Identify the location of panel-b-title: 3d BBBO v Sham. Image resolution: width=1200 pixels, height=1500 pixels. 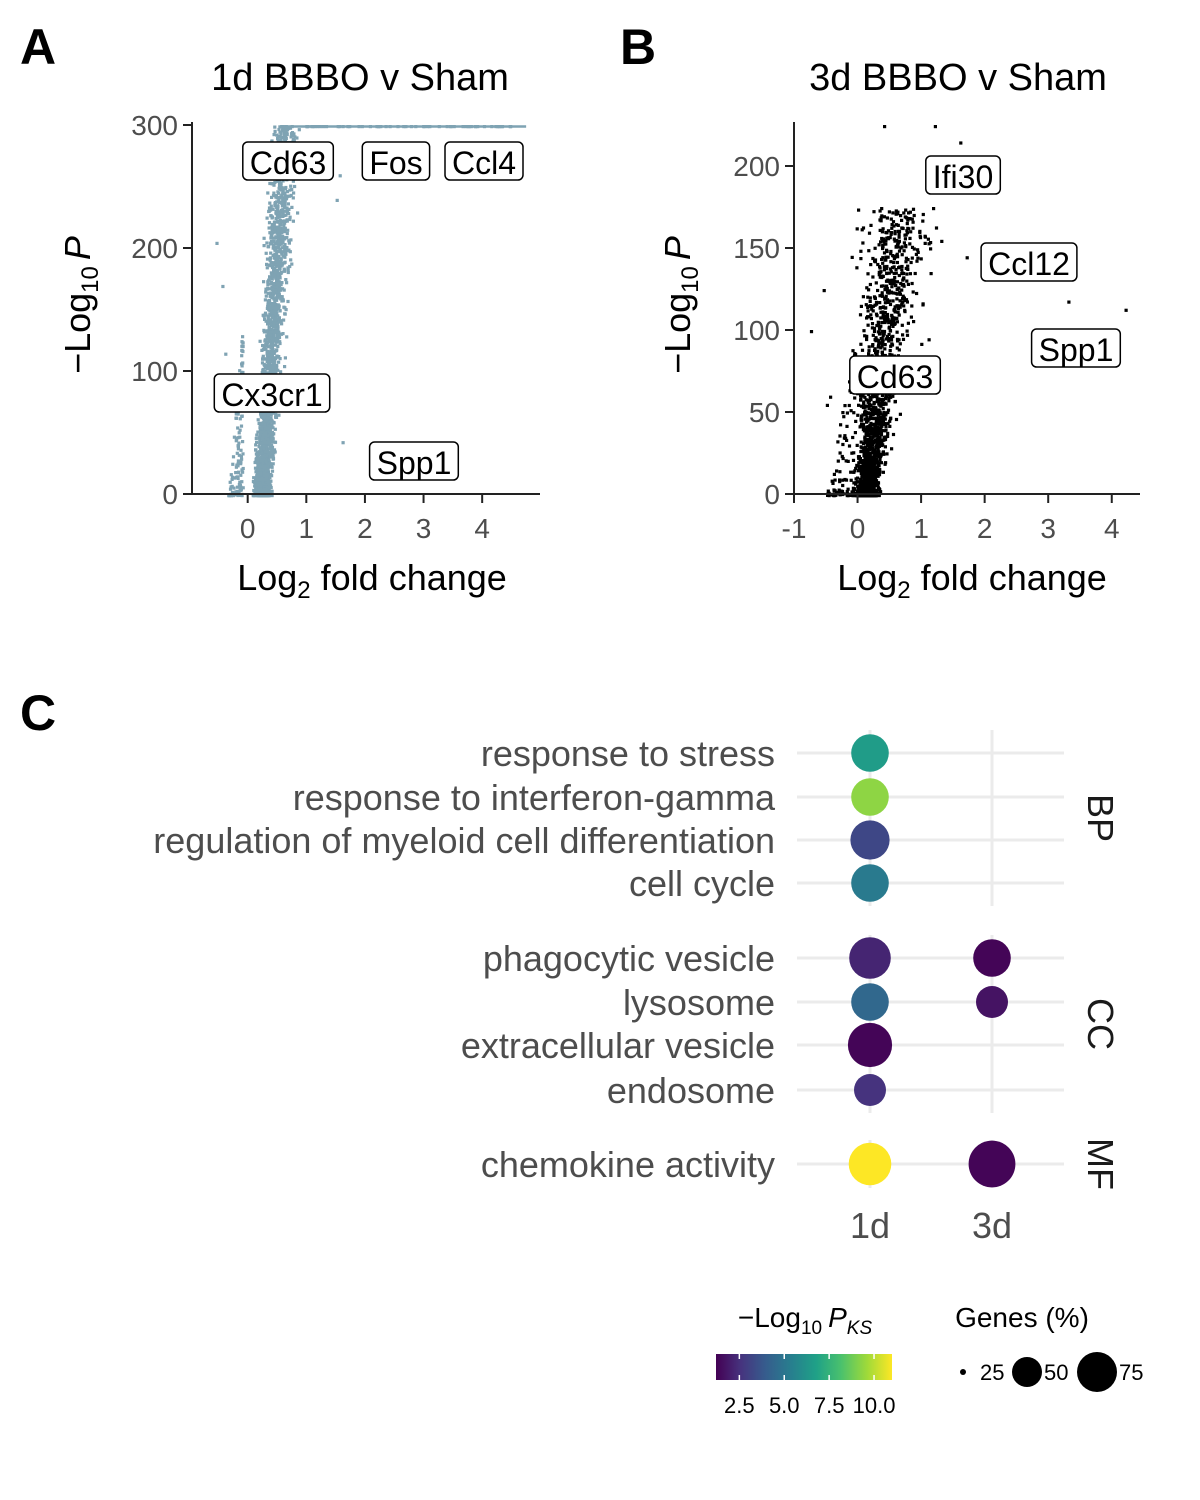
(958, 78).